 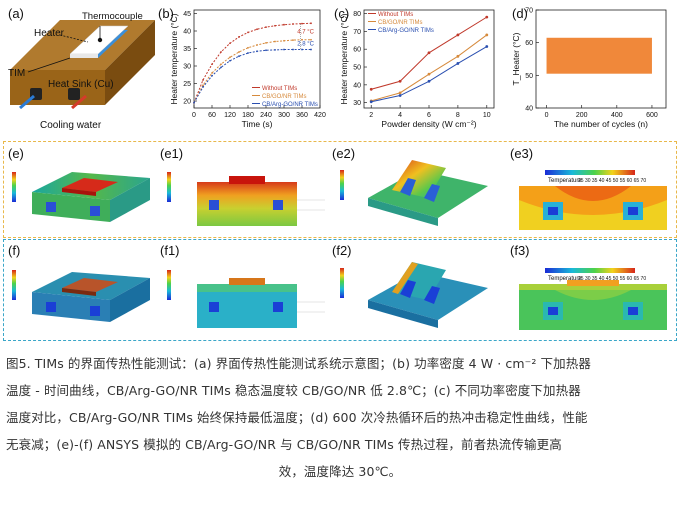 What do you see at coordinates (49, 33) in the screenshot?
I see `label-heater: Heater` at bounding box center [49, 33].